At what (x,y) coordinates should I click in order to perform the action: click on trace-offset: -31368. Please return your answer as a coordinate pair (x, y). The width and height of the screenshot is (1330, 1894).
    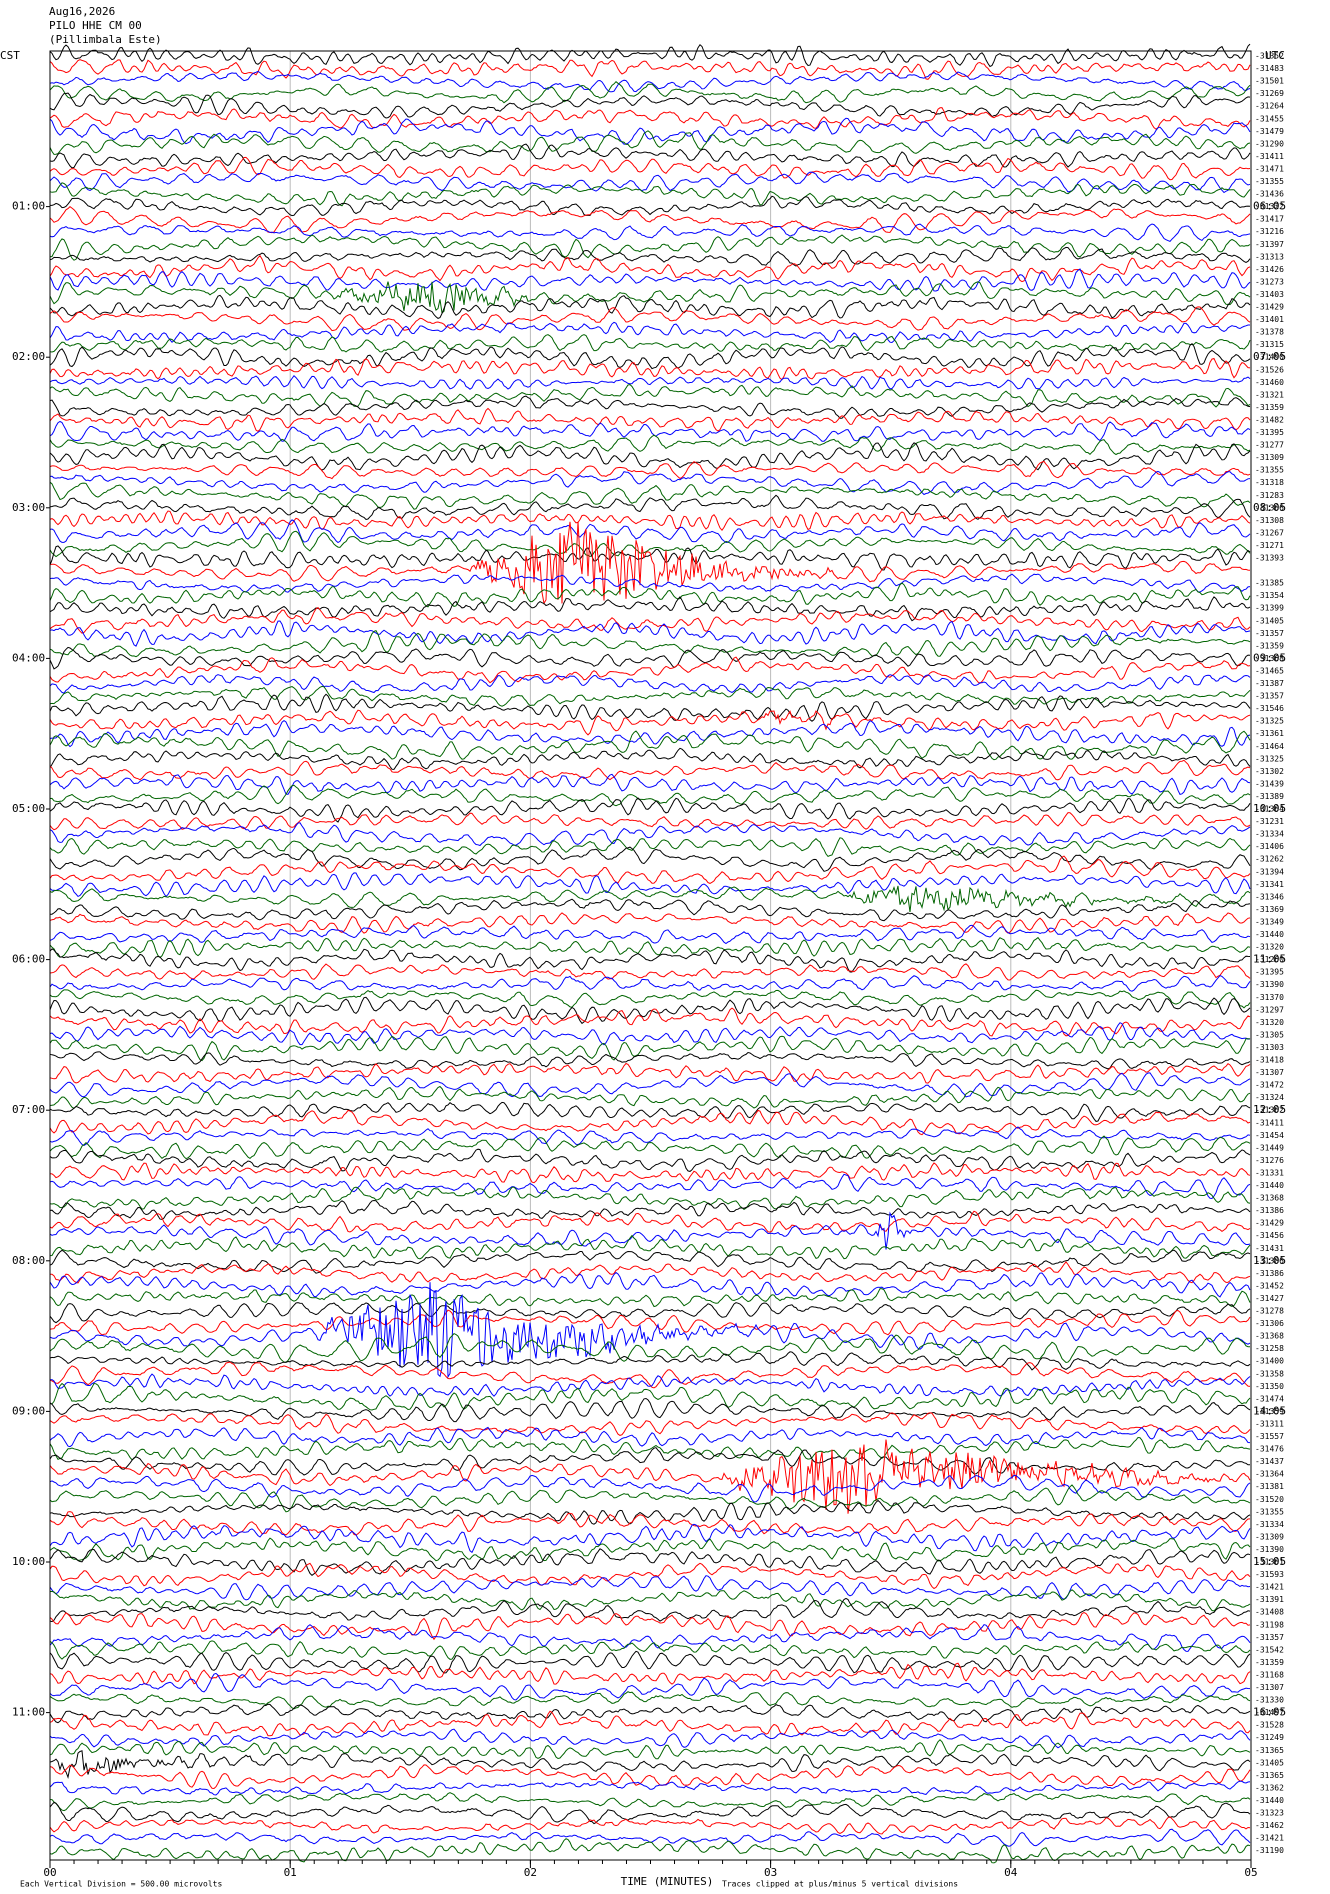
    Looking at the image, I should click on (1269, 1336).